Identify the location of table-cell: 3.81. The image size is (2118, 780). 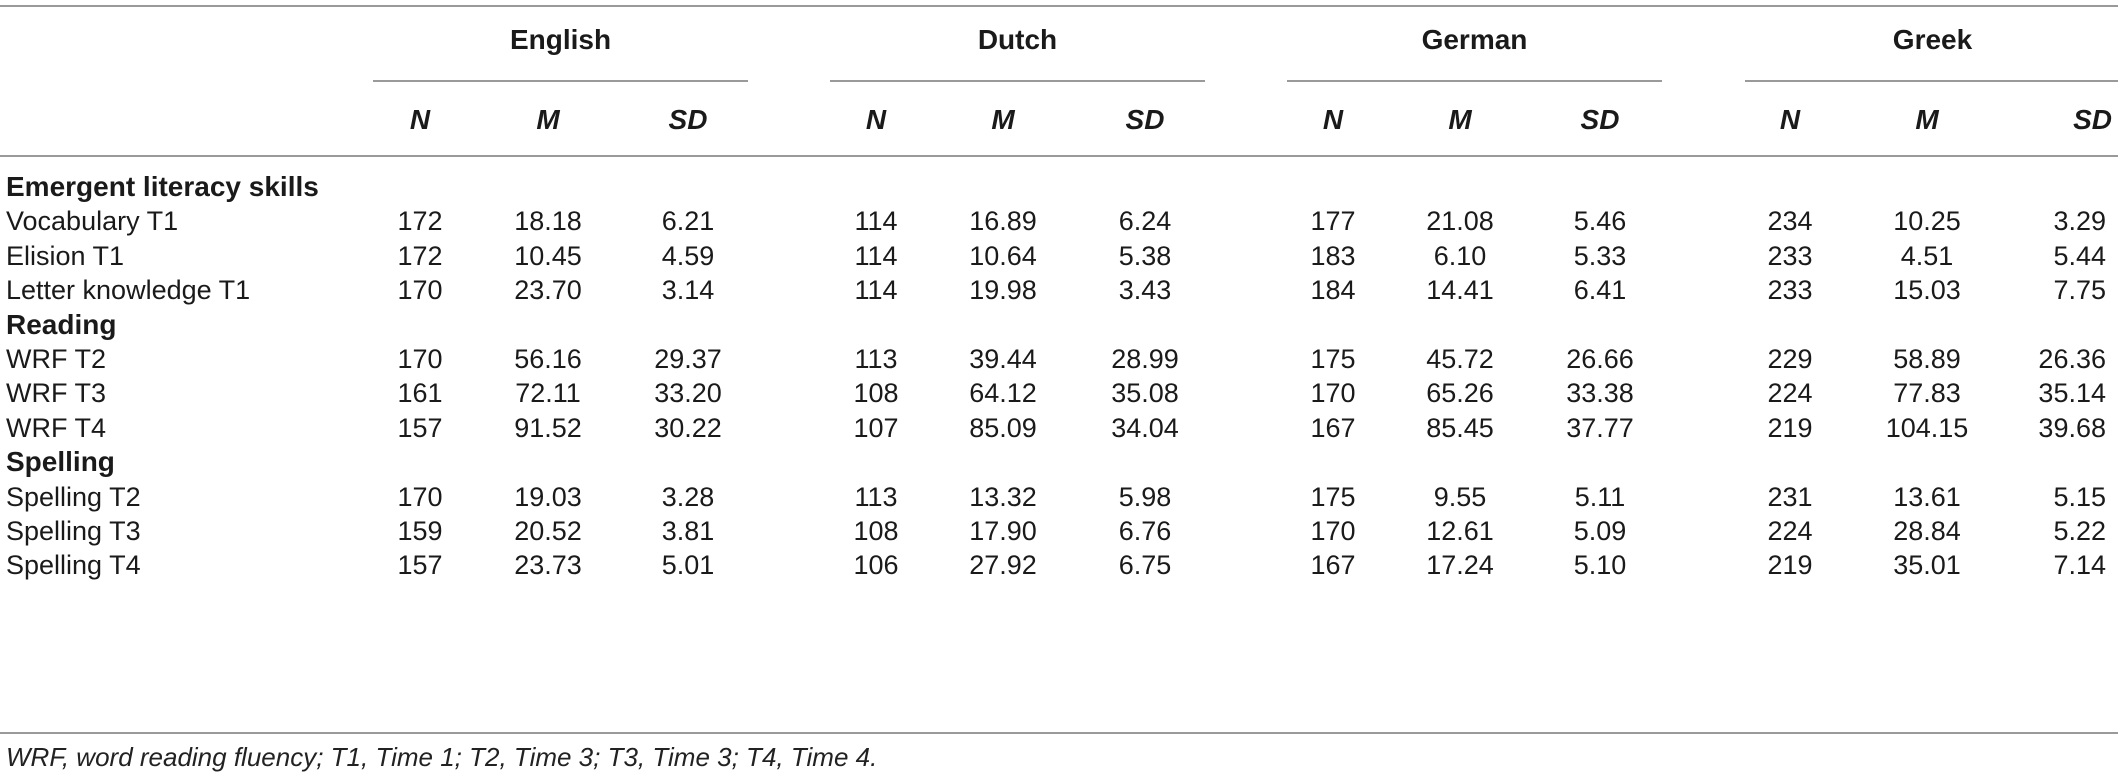
(688, 531).